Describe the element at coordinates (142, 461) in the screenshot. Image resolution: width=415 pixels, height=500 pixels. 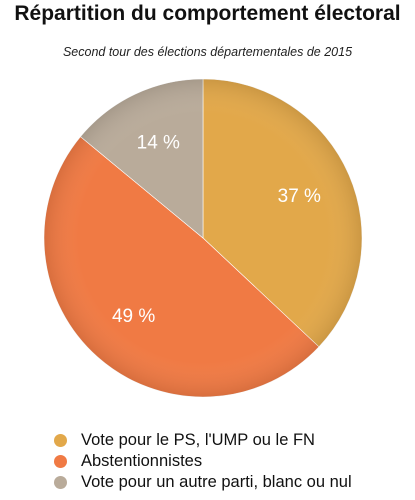
I see `legend-label: Abstentionnistes` at that location.